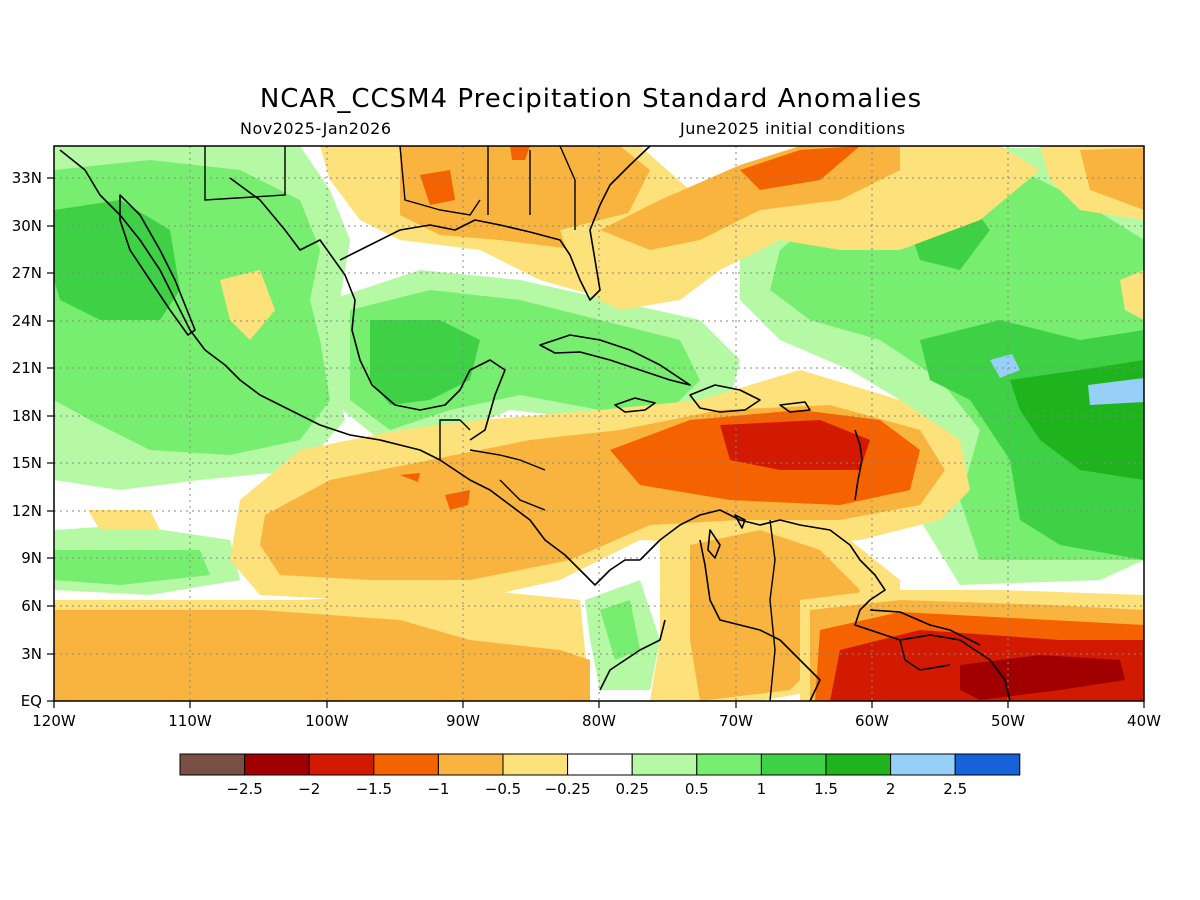  What do you see at coordinates (1144, 721) in the screenshot?
I see `lon-label: 40W` at bounding box center [1144, 721].